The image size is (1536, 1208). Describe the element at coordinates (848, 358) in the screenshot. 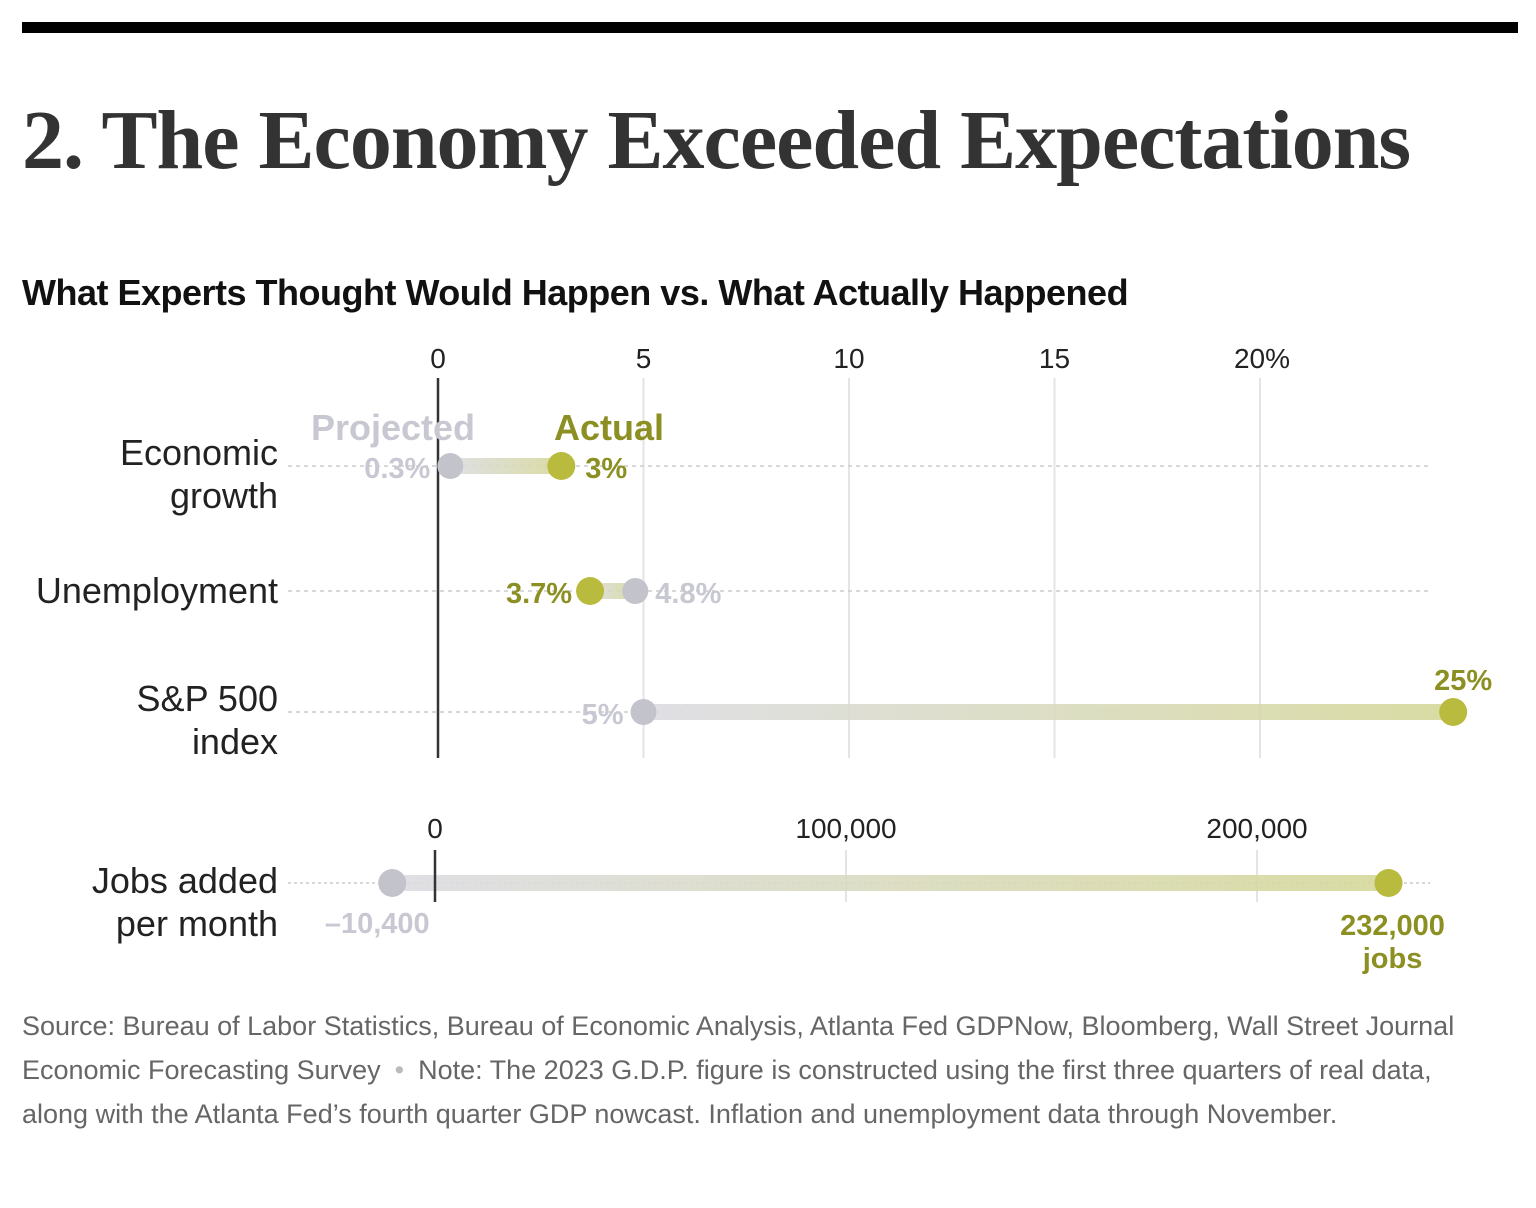

I see `x-tick-label: 10` at that location.